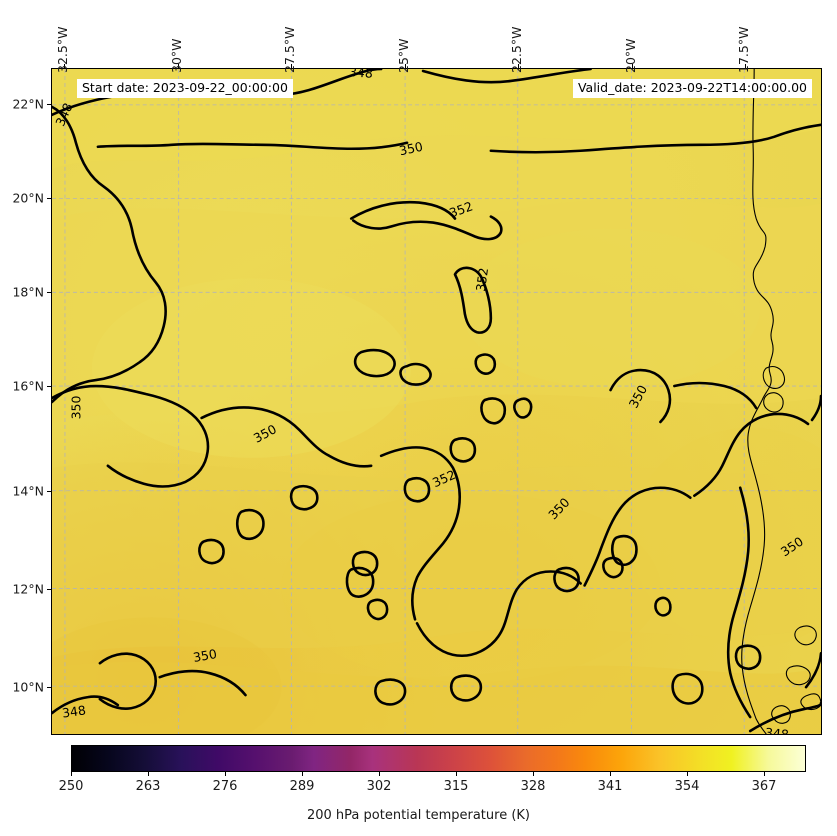 Image resolution: width=837 pixels, height=836 pixels. I want to click on colorbar-axis-label: 200 hPa potential temperature (K), so click(418, 815).